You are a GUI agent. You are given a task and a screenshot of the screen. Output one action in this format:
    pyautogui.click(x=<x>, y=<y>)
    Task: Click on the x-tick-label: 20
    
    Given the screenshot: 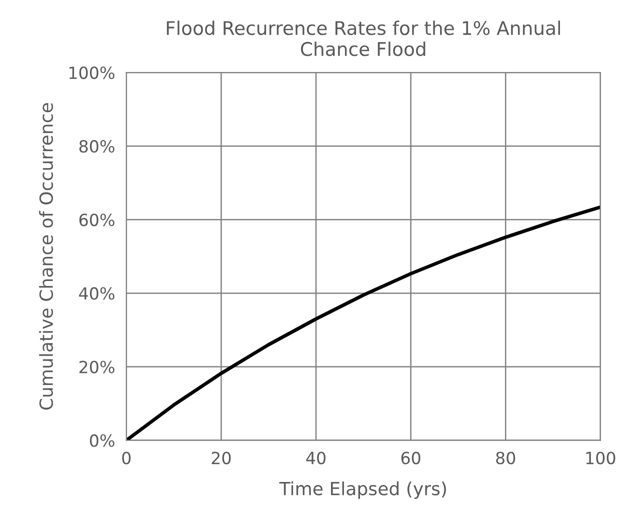 What is the action you would take?
    pyautogui.click(x=221, y=458)
    